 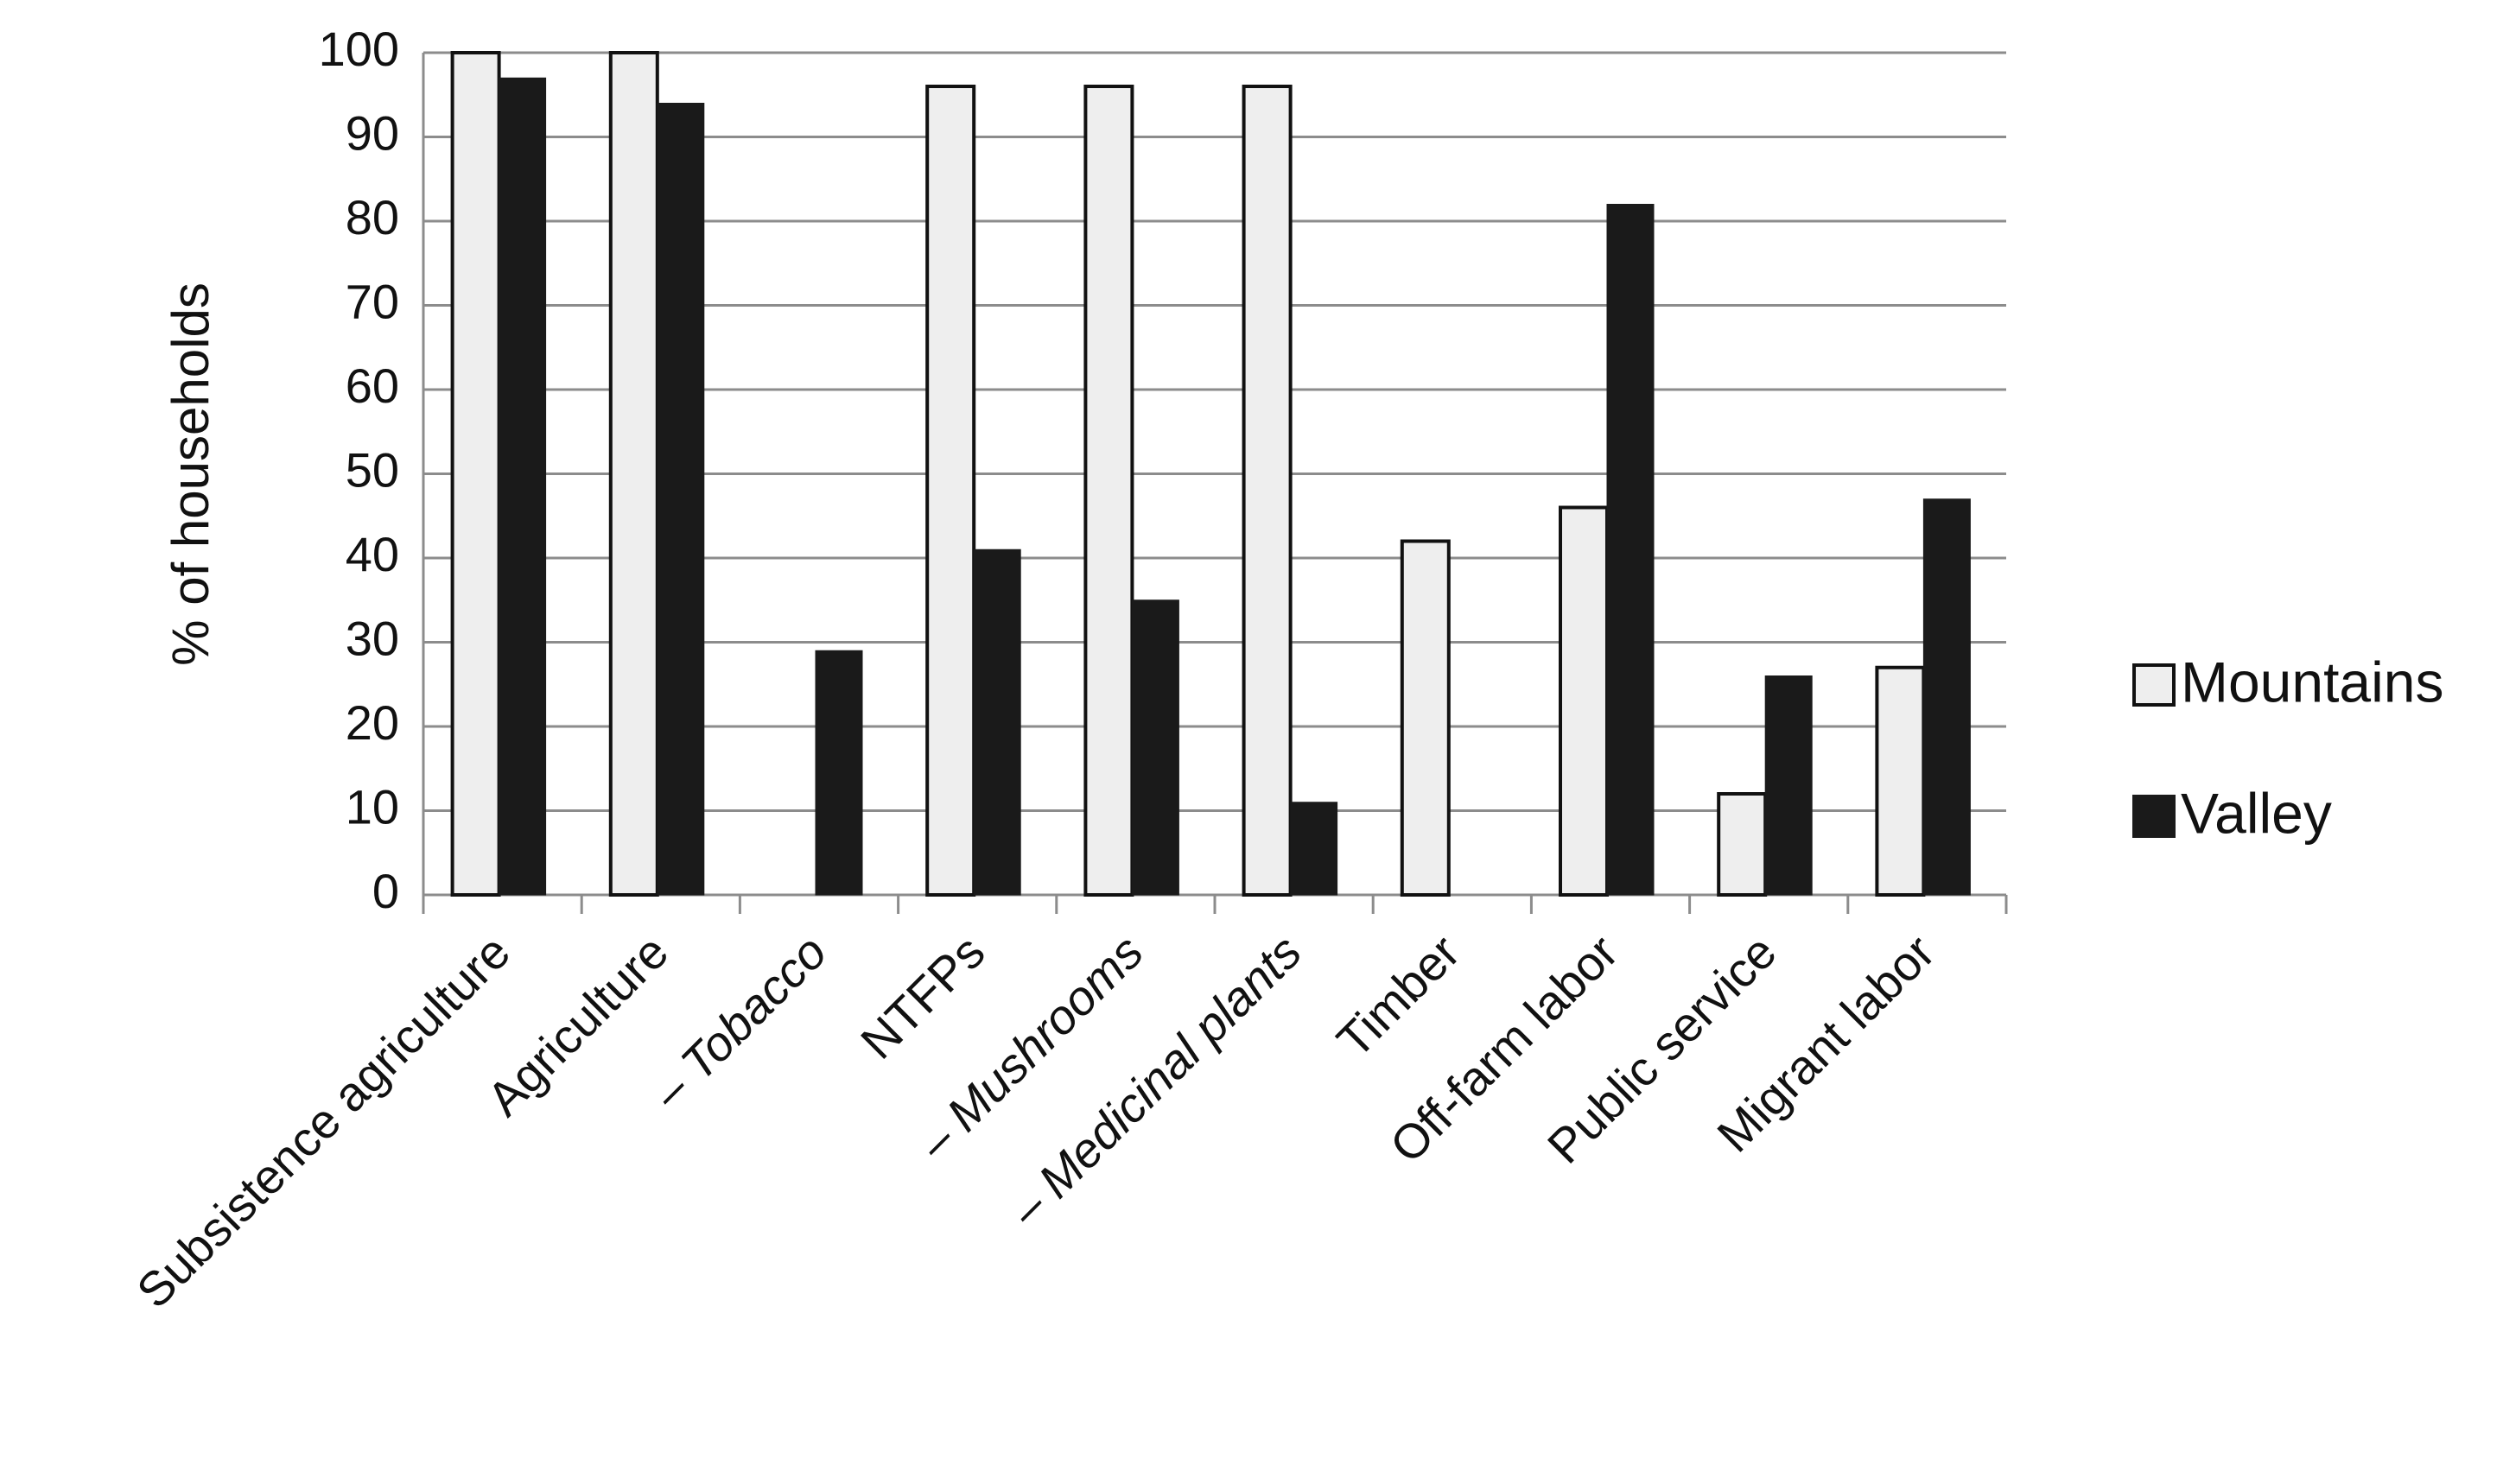 I want to click on x-tick-label: – Tobacco, so click(x=739, y=1022).